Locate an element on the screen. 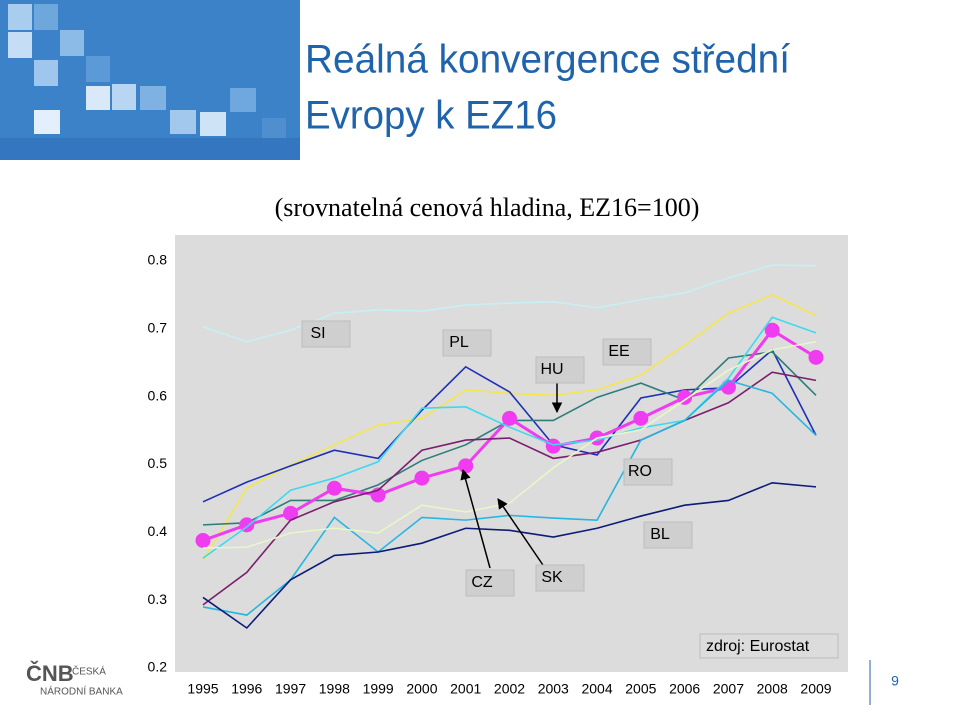  logo-mark: ČNB is located at coordinates (50, 673).